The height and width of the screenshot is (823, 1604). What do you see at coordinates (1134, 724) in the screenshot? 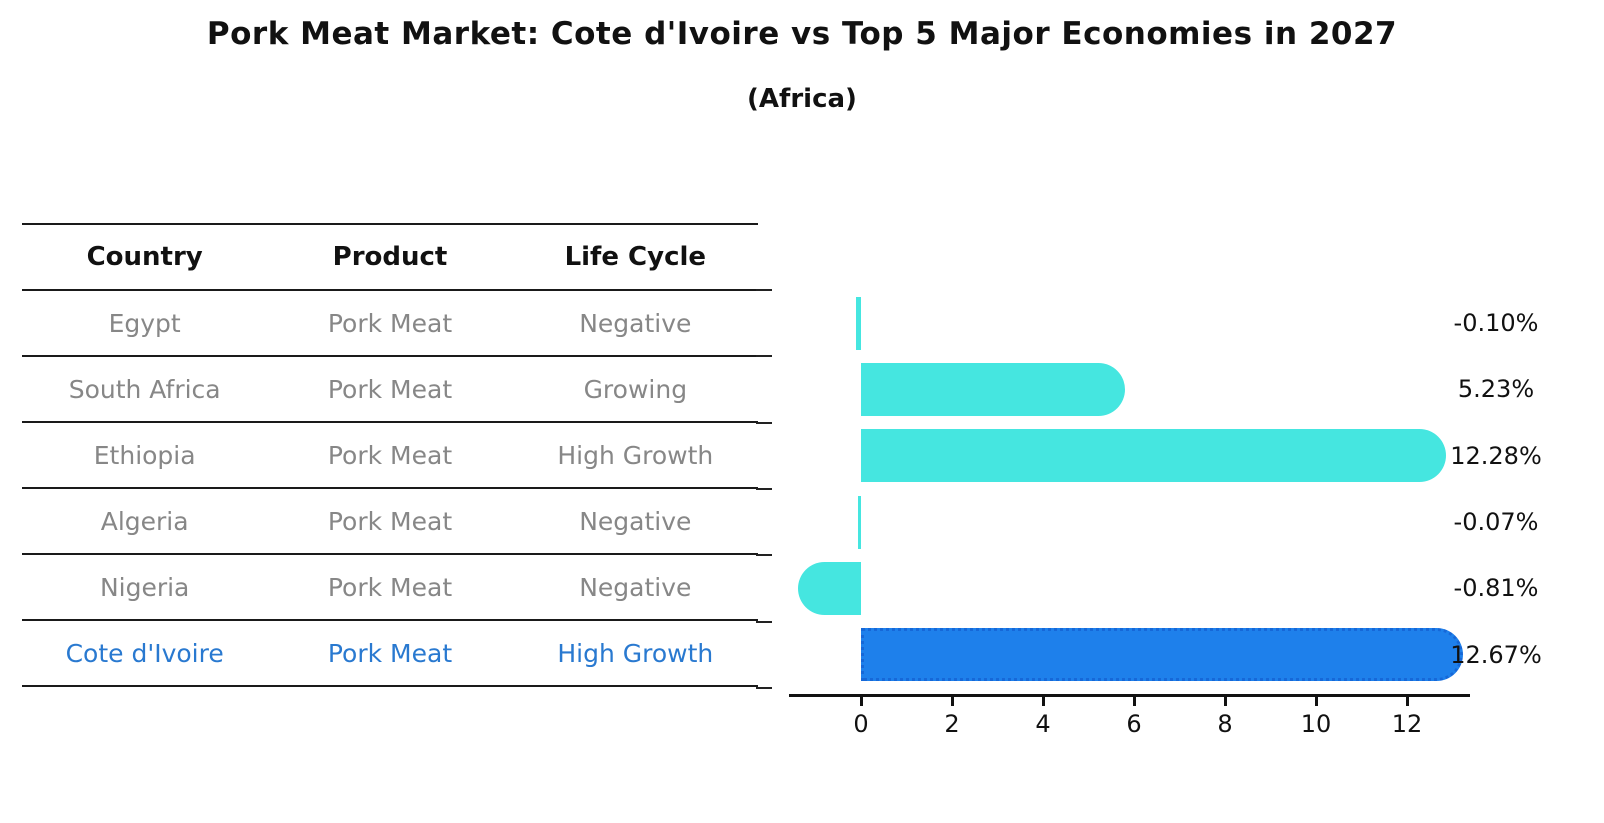
I see `x-axis-tick-label: 6` at bounding box center [1134, 724].